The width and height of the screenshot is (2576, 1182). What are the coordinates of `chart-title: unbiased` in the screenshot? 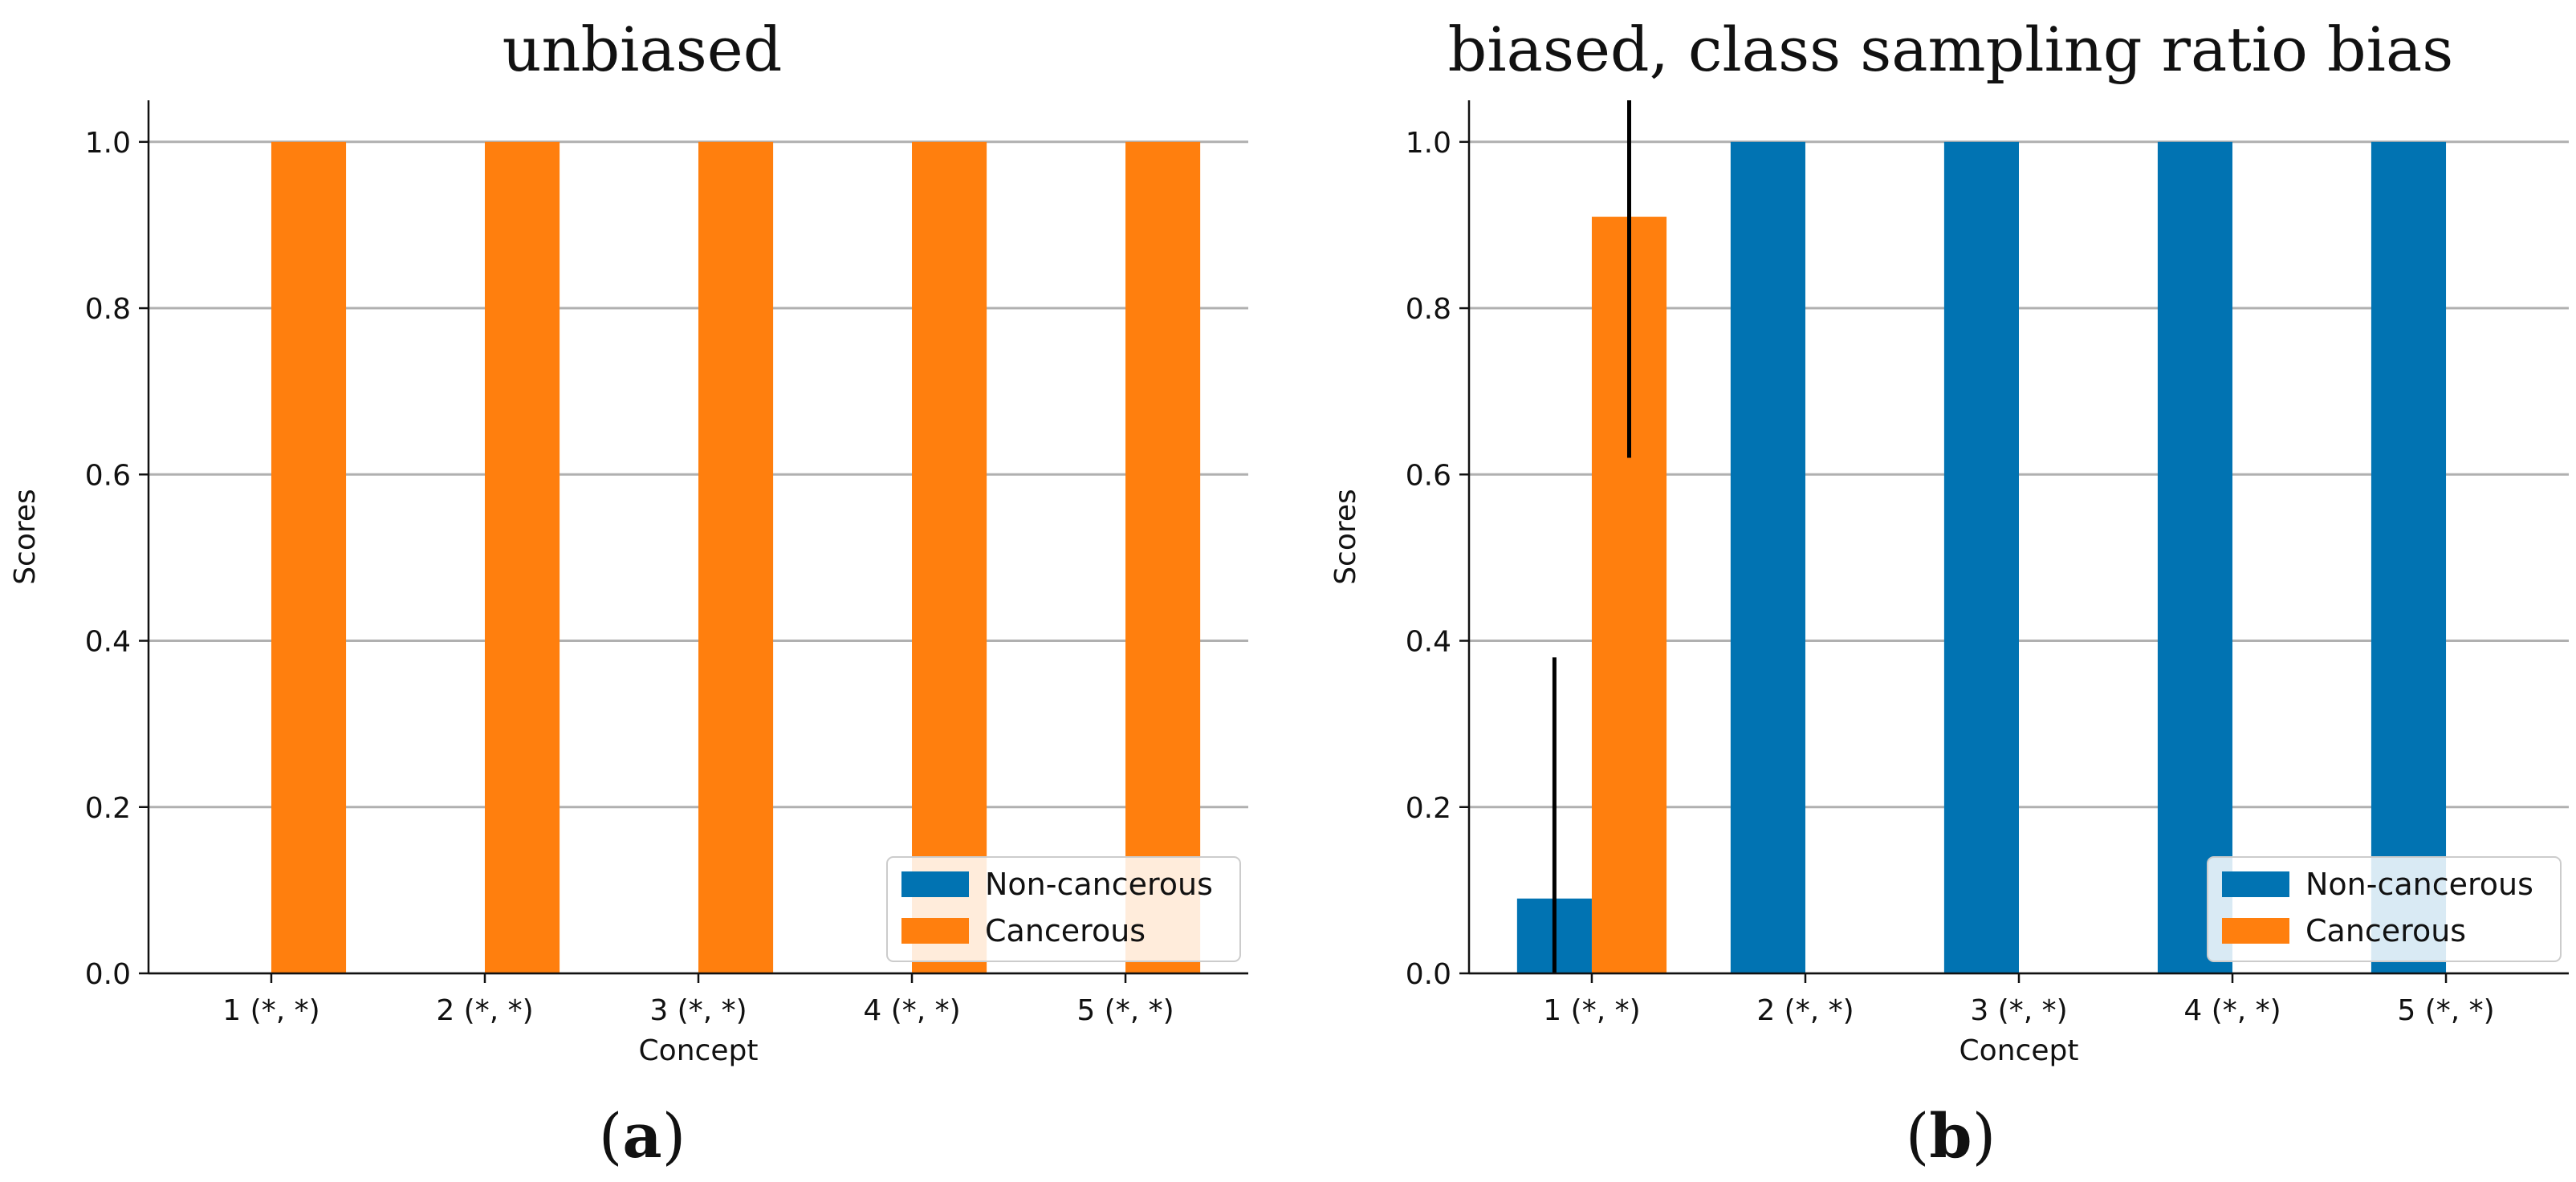 It's located at (643, 49).